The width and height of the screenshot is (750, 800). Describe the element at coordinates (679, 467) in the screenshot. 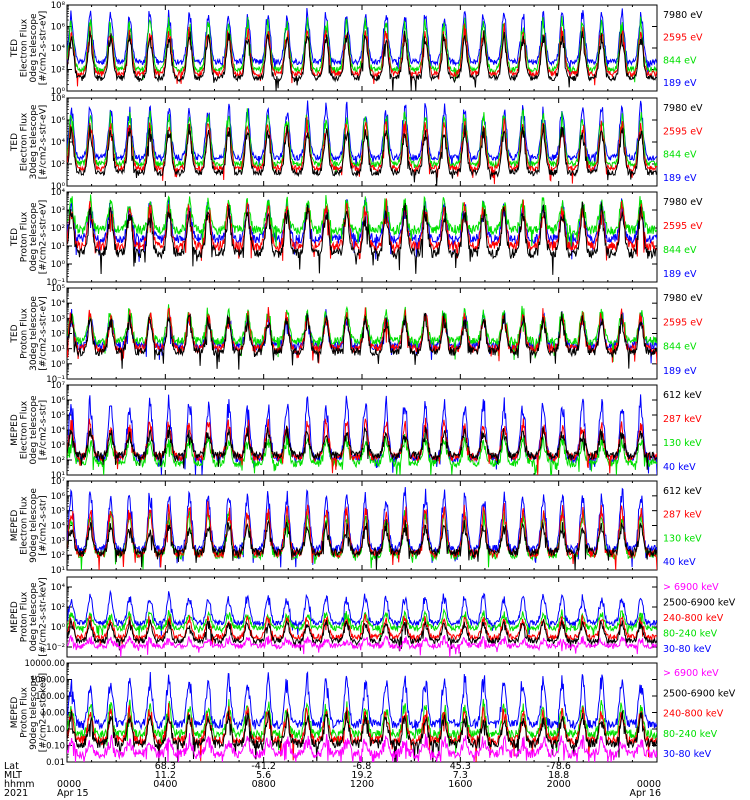

I see `legend-entry: 40 keV` at that location.